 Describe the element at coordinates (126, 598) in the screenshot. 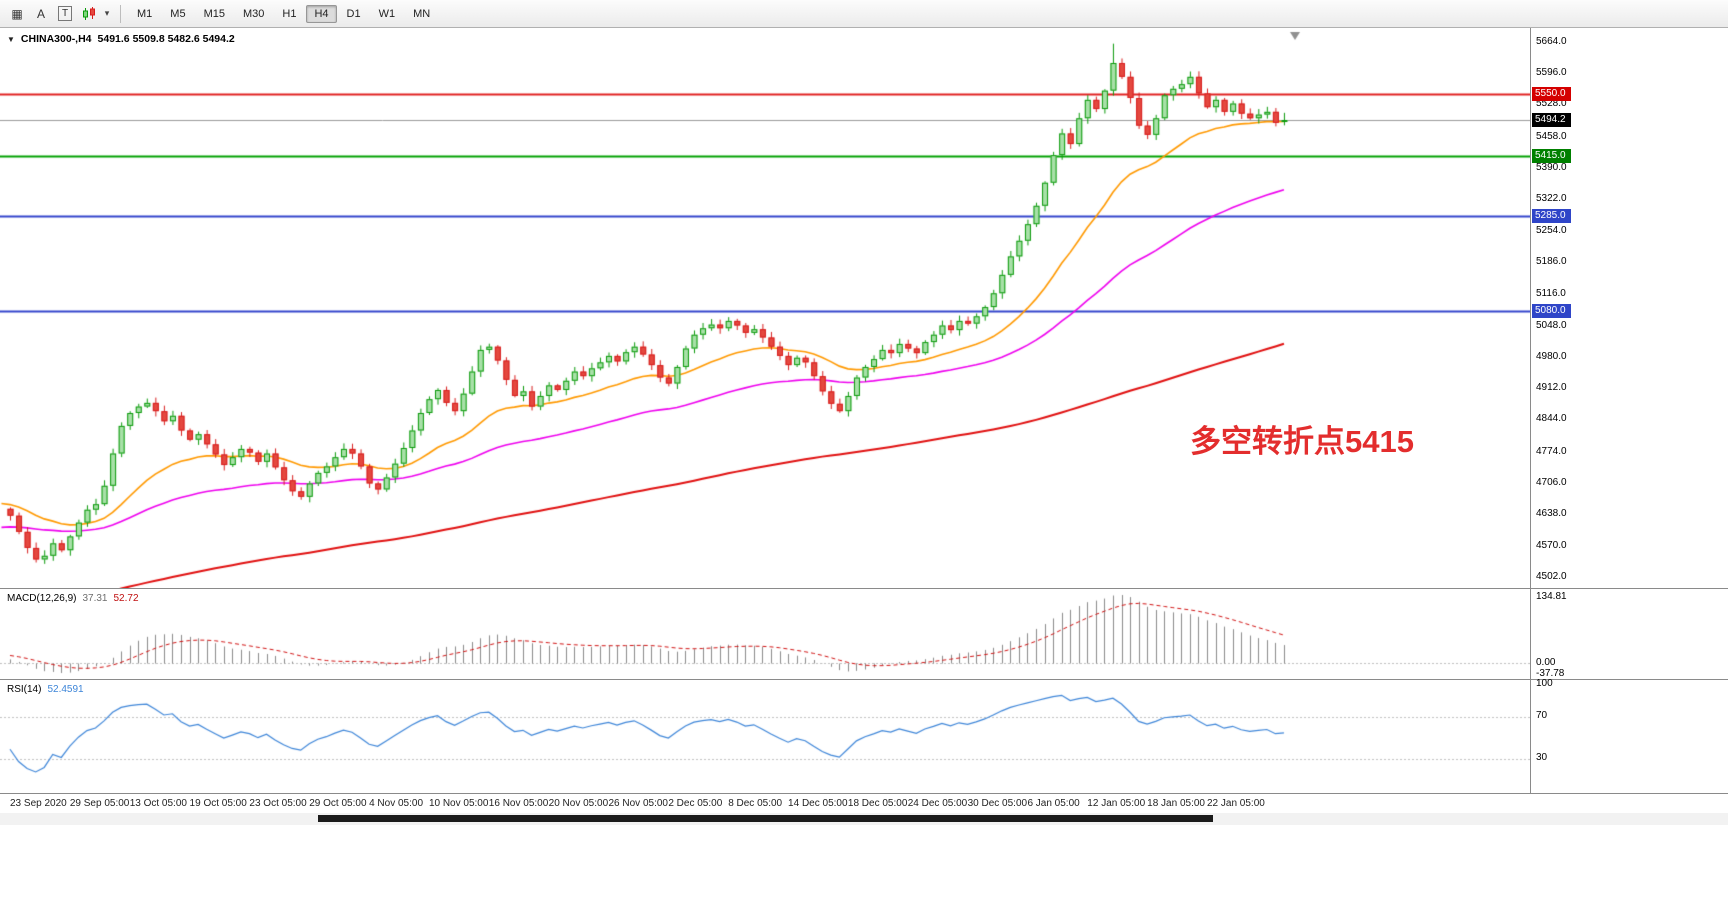

I see `macd-signal-value: 52.72` at that location.